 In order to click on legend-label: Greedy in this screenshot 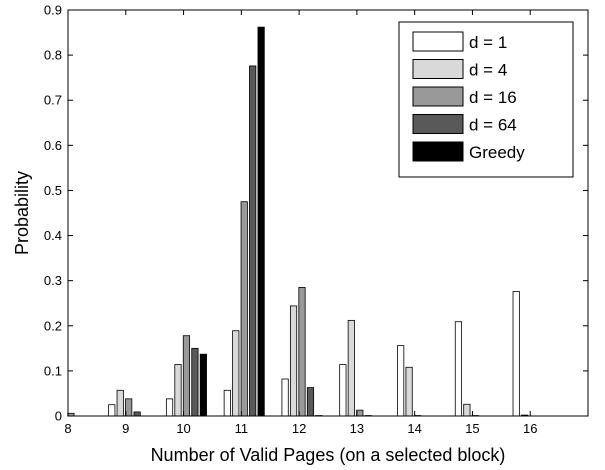, I will do `click(497, 152)`.